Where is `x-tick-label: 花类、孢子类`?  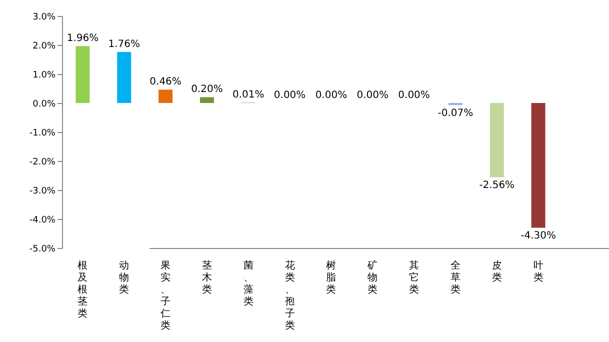
x-tick-label: 花类、孢子类 is located at coordinates (289, 296).